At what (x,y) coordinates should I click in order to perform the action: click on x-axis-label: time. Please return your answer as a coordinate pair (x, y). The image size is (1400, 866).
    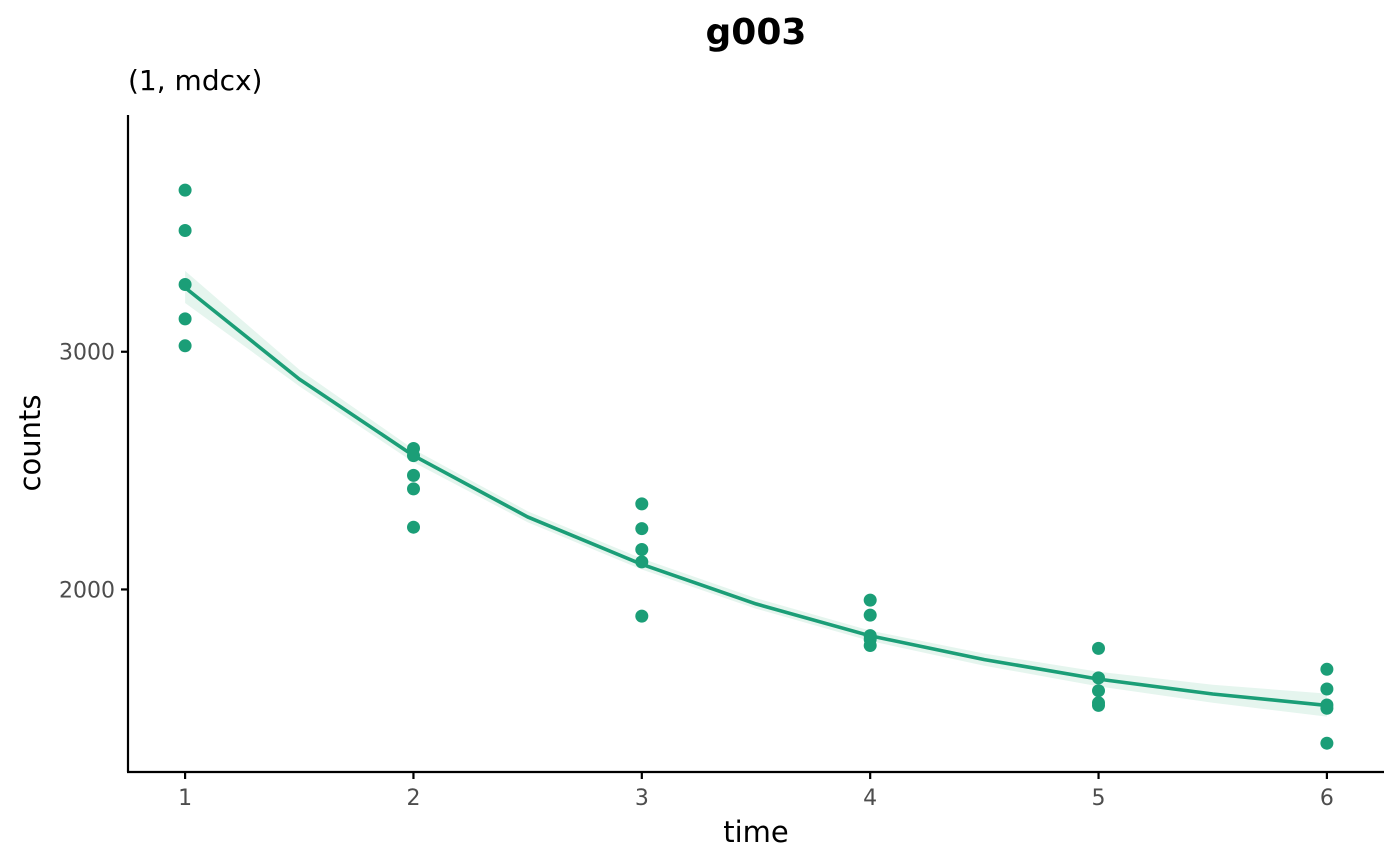
    Looking at the image, I should click on (756, 832).